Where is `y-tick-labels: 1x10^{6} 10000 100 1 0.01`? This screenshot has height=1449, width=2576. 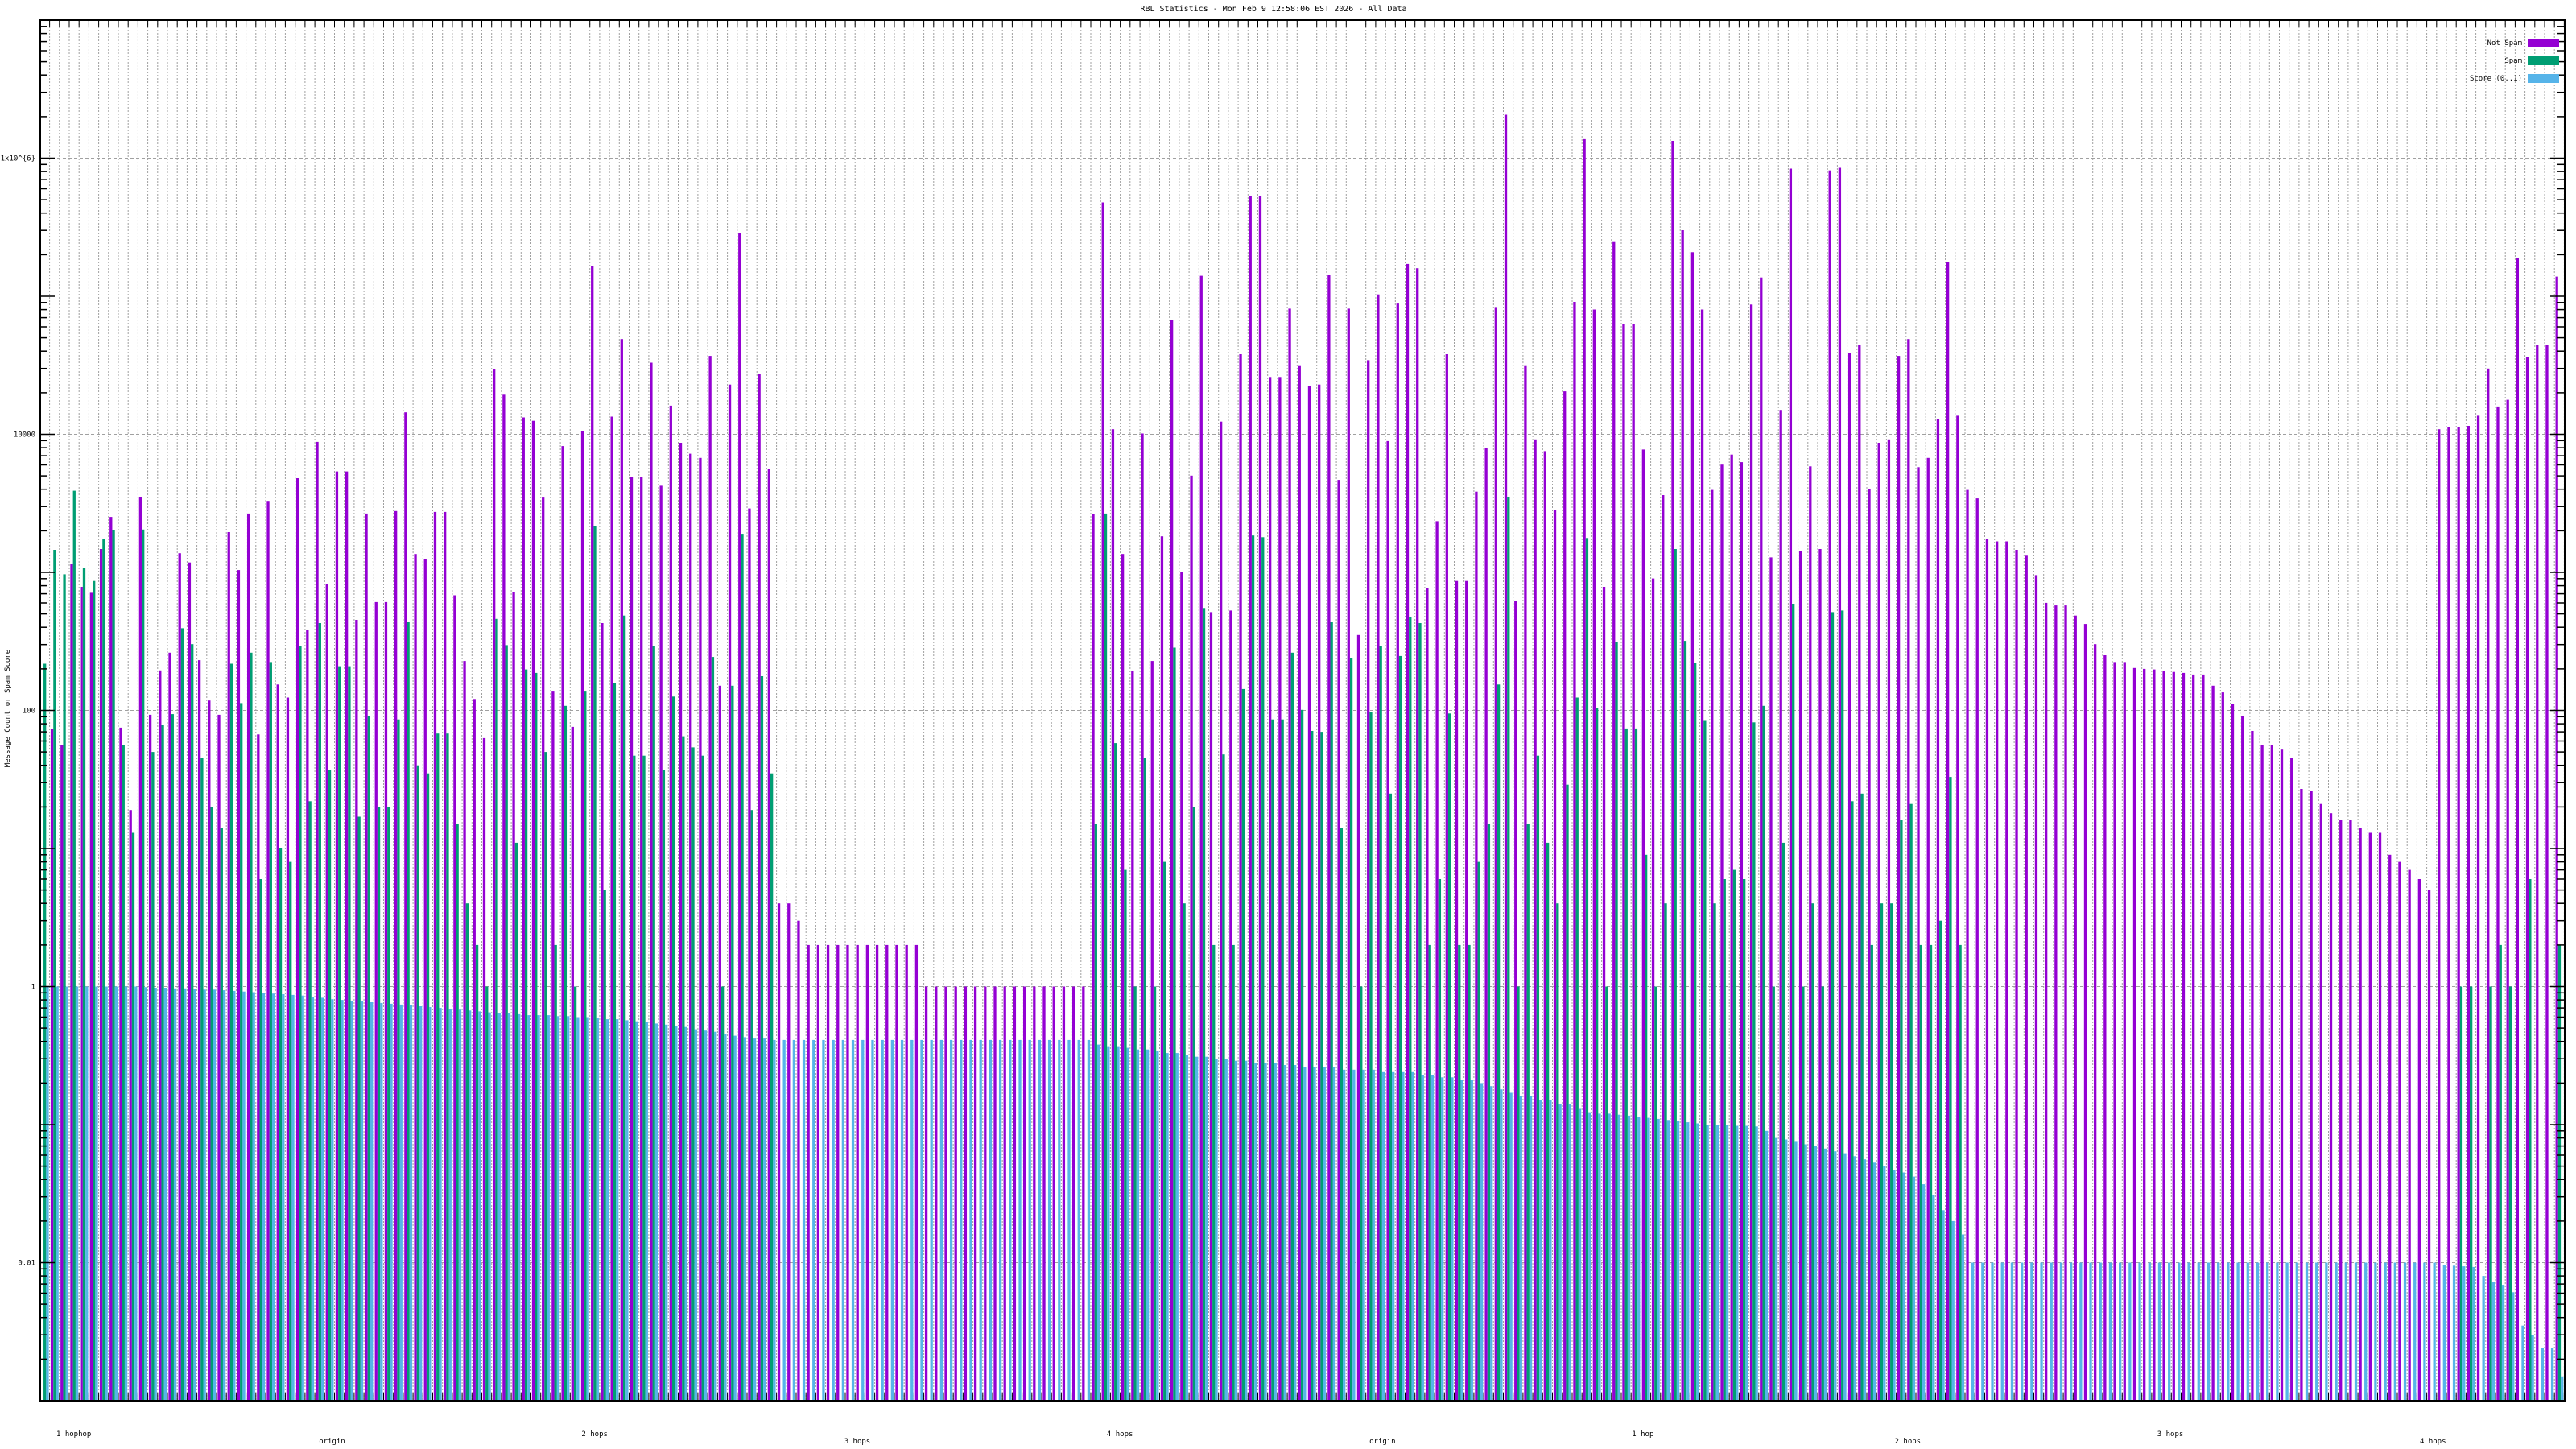
y-tick-labels: 1x10^{6} 10000 100 1 0.01 is located at coordinates (18, 711).